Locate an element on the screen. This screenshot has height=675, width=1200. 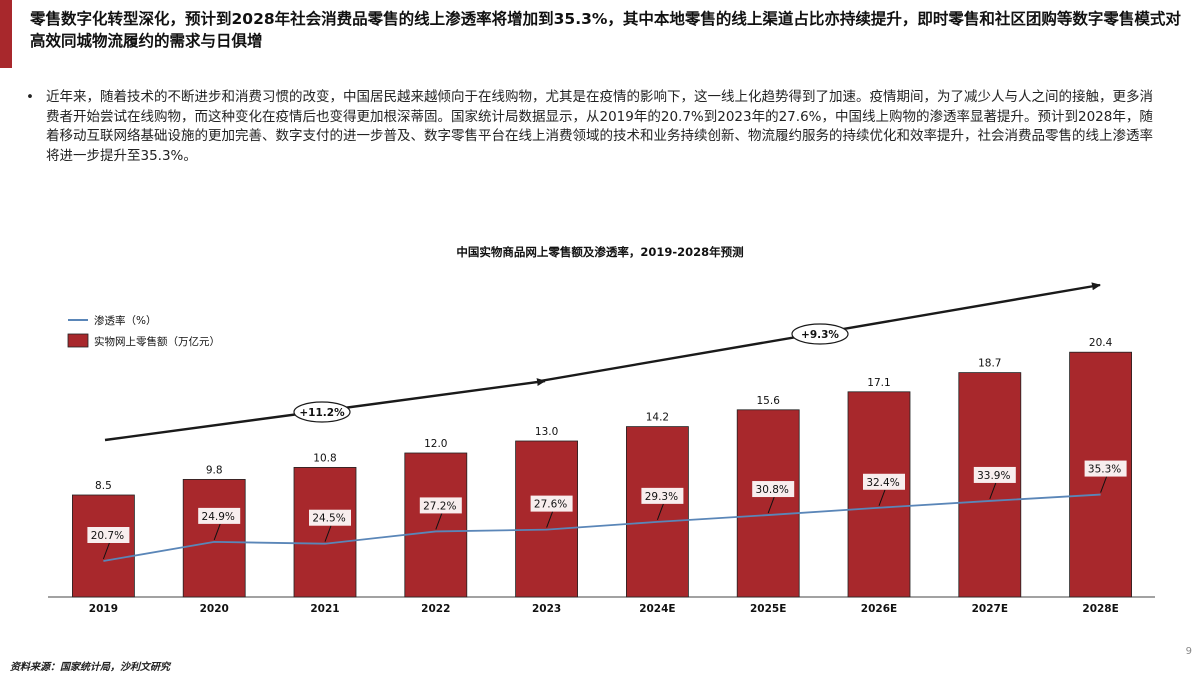
line-value-label-2026E: 32.4% is located at coordinates (882, 483).